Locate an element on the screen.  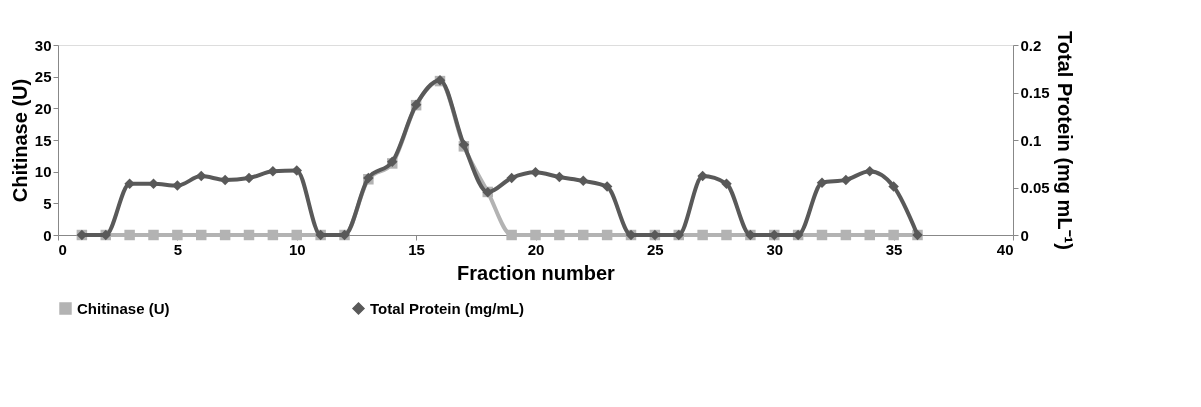
y-tick-label: 20 is located at coordinates (43, 108).